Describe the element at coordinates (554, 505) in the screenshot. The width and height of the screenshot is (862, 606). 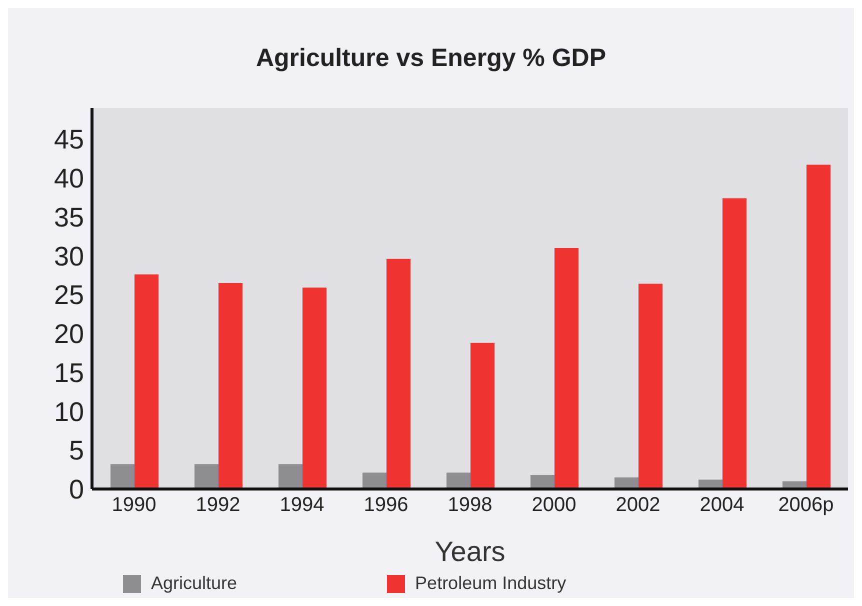
I see `x-tick-label: 2000` at that location.